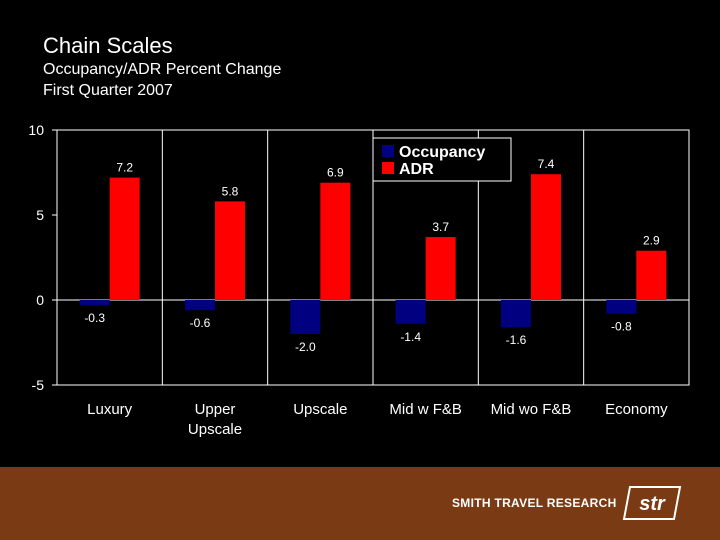  Describe the element at coordinates (162, 69) in the screenshot. I see `slide-subtitle: Occupancy/ADR Percent Change` at that location.